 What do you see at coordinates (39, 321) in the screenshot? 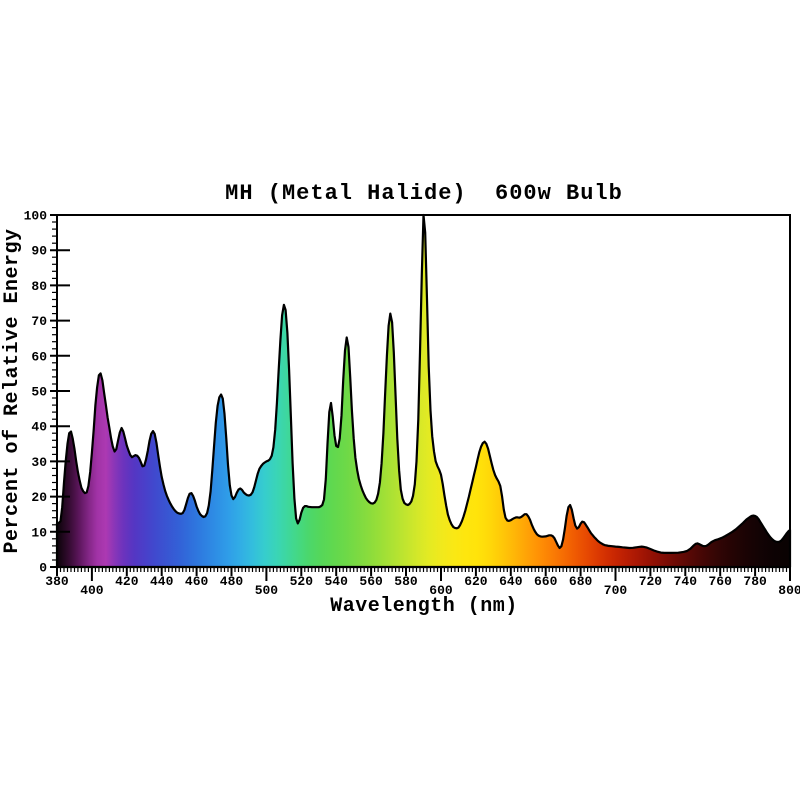
I see `y-tick-label: 70` at bounding box center [39, 321].